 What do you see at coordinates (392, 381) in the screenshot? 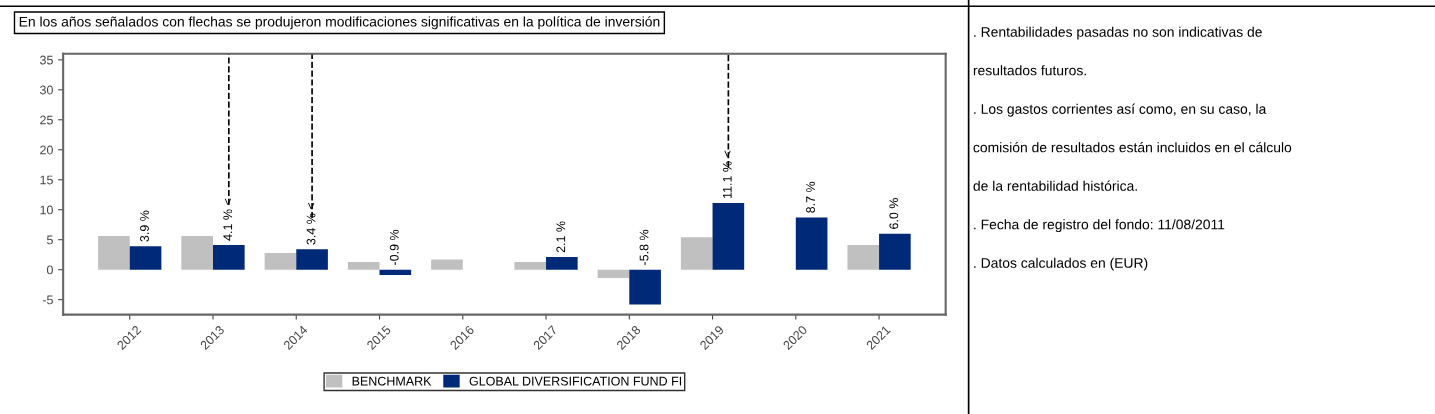
I see `legend-label: BENCHMARK` at bounding box center [392, 381].